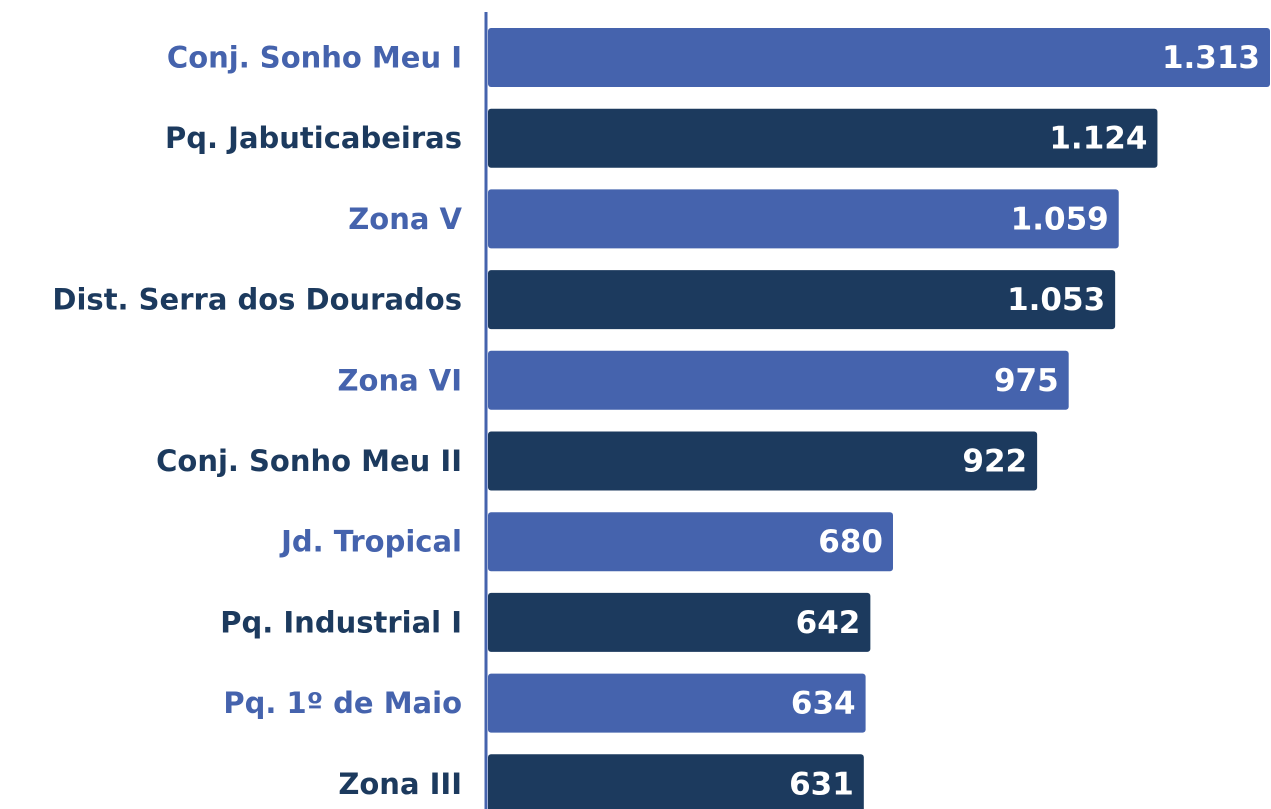 Image resolution: width=1271 pixels, height=809 pixels. I want to click on value-label: 1.059, so click(1060, 219).